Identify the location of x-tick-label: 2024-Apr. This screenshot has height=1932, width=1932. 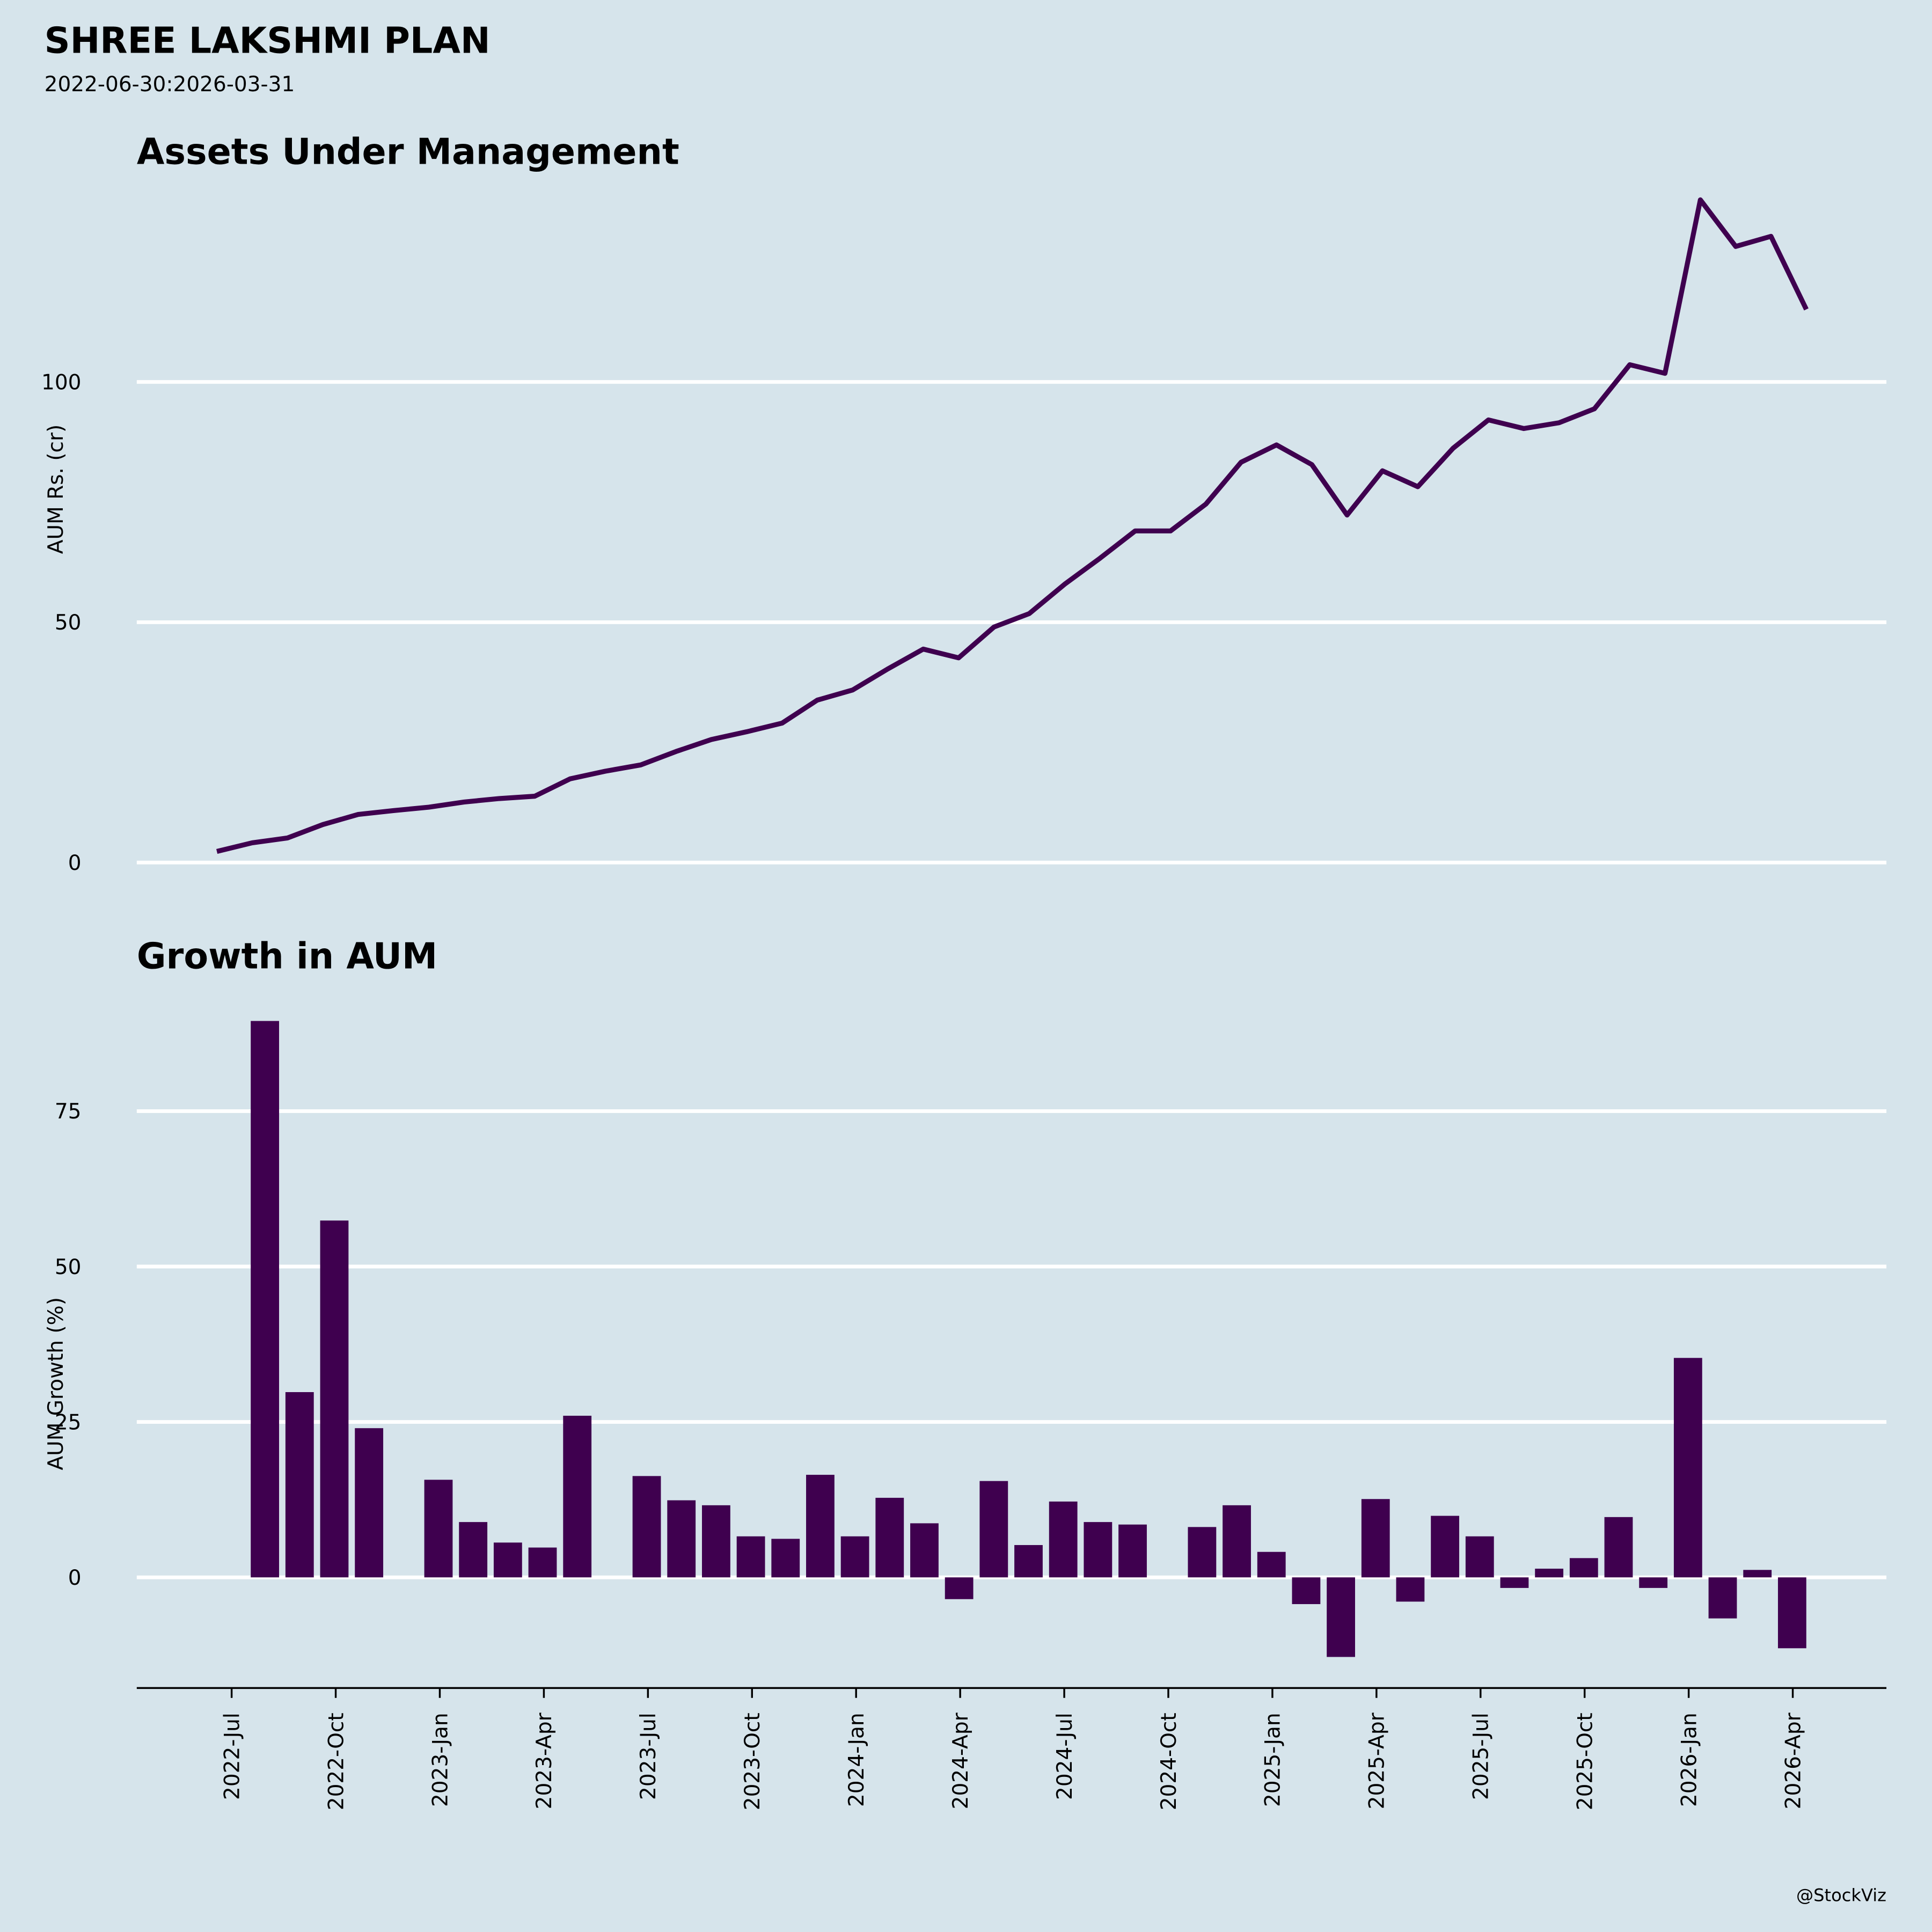
(961, 1760).